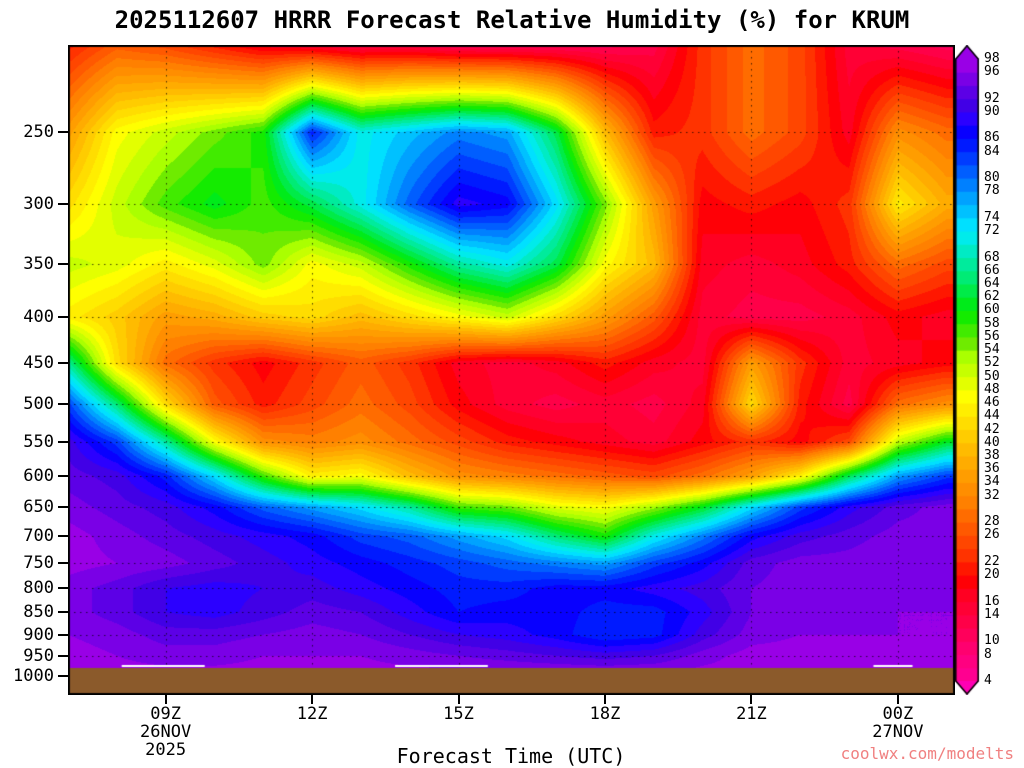  What do you see at coordinates (38, 507) in the screenshot?
I see `pressure-tick-label: 650` at bounding box center [38, 507].